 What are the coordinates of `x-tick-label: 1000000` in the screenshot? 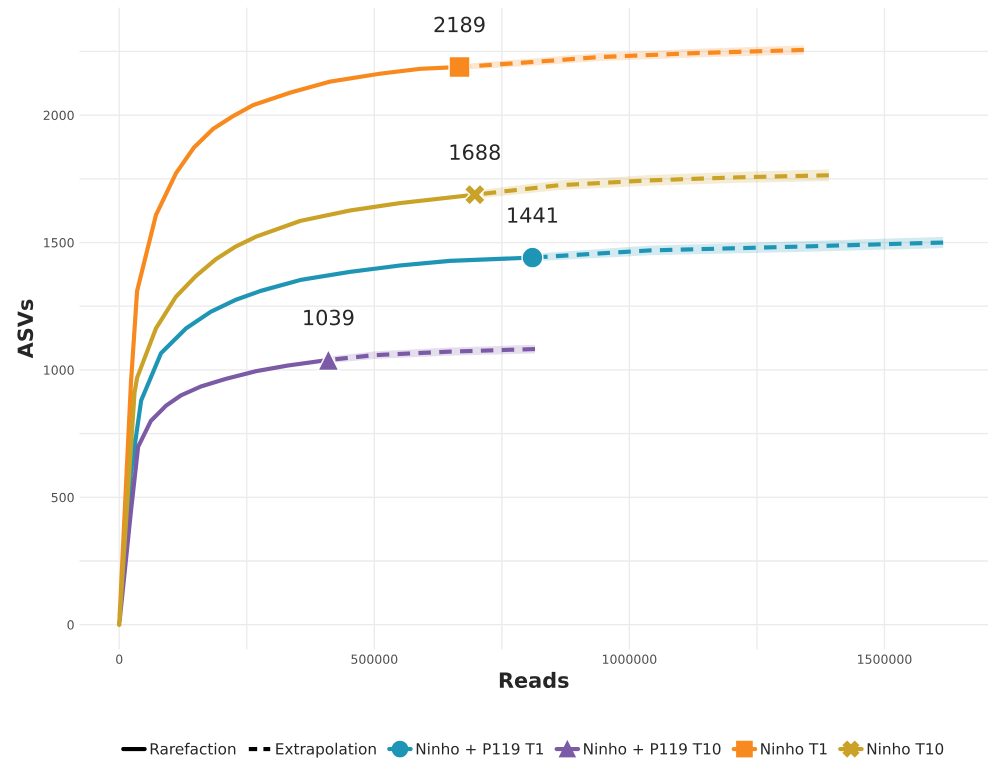 It's located at (629, 659).